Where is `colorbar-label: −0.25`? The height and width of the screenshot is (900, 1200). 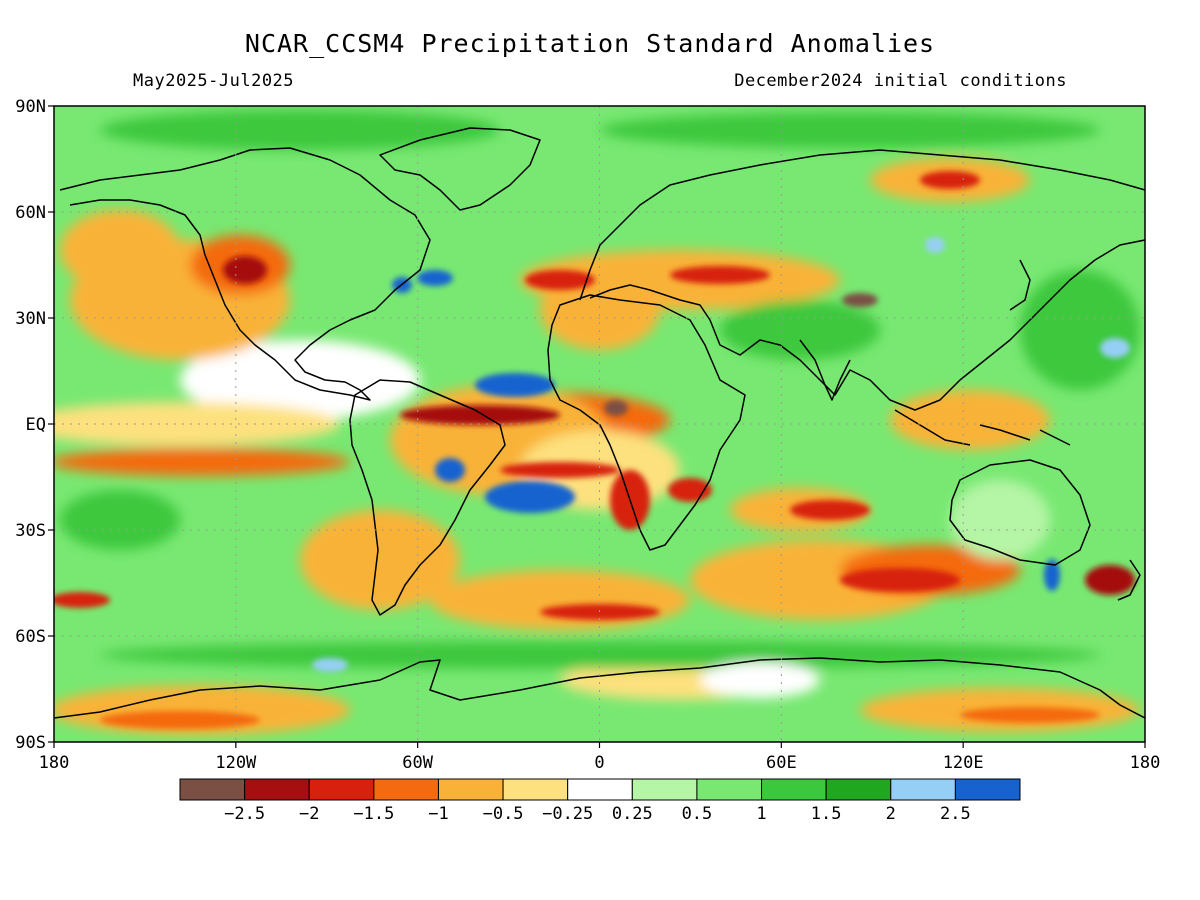
colorbar-label: −0.25 is located at coordinates (567, 814).